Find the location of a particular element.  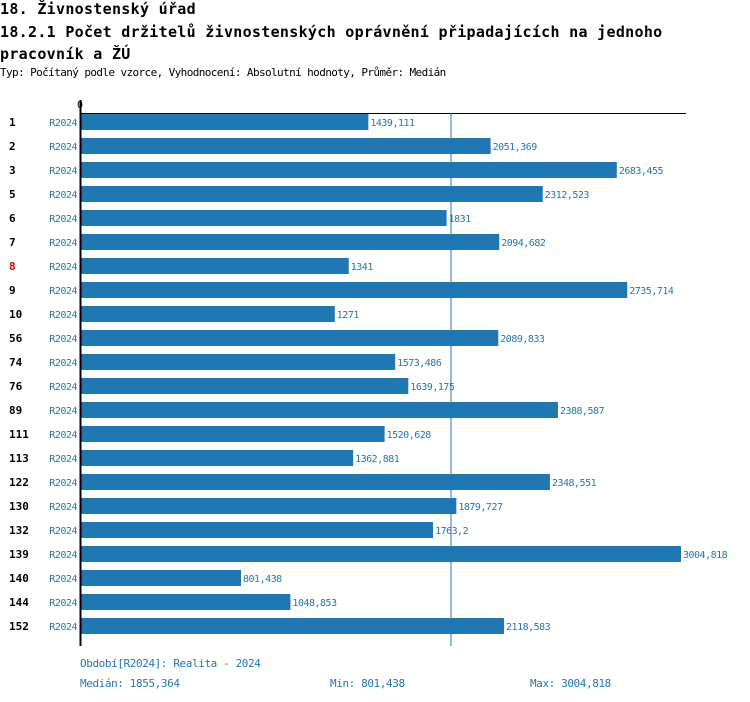

category-label: 9 is located at coordinates (12, 290).